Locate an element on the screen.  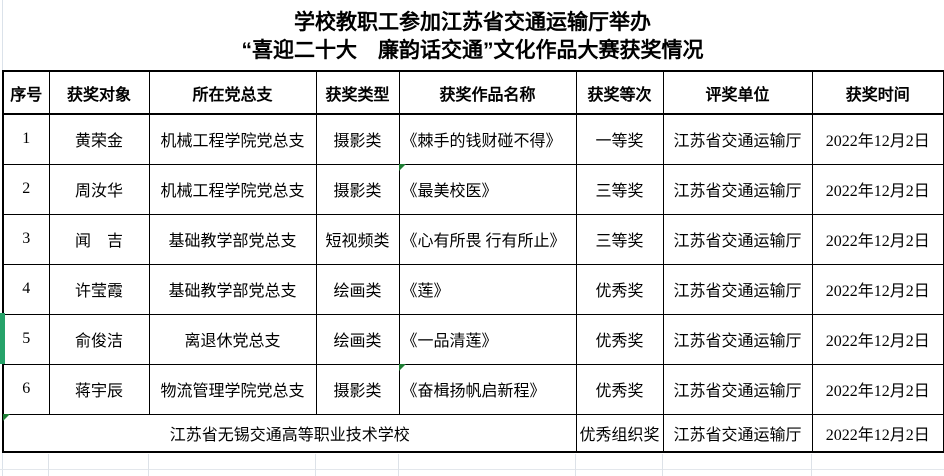
header-row: 序号 获奖对象 所在党总支 获奖类型 获奖作品名称 获奖等次 评奖单位 获奖时间 is located at coordinates (473, 92).